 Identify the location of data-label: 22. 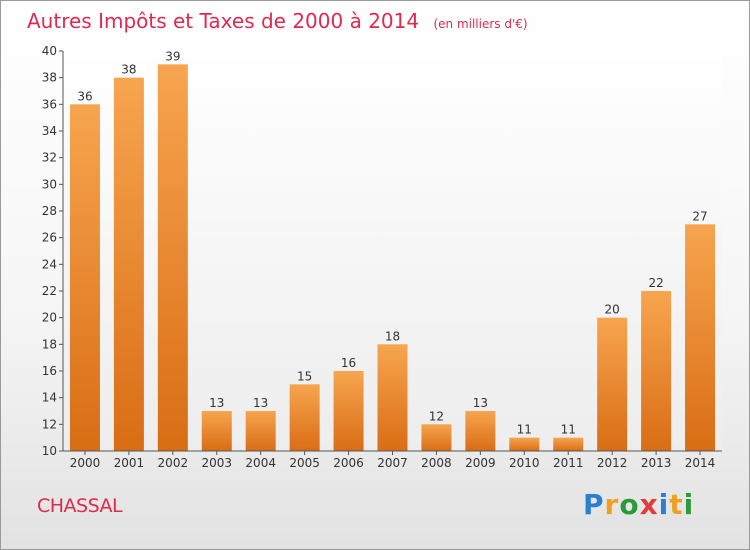
(655, 283).